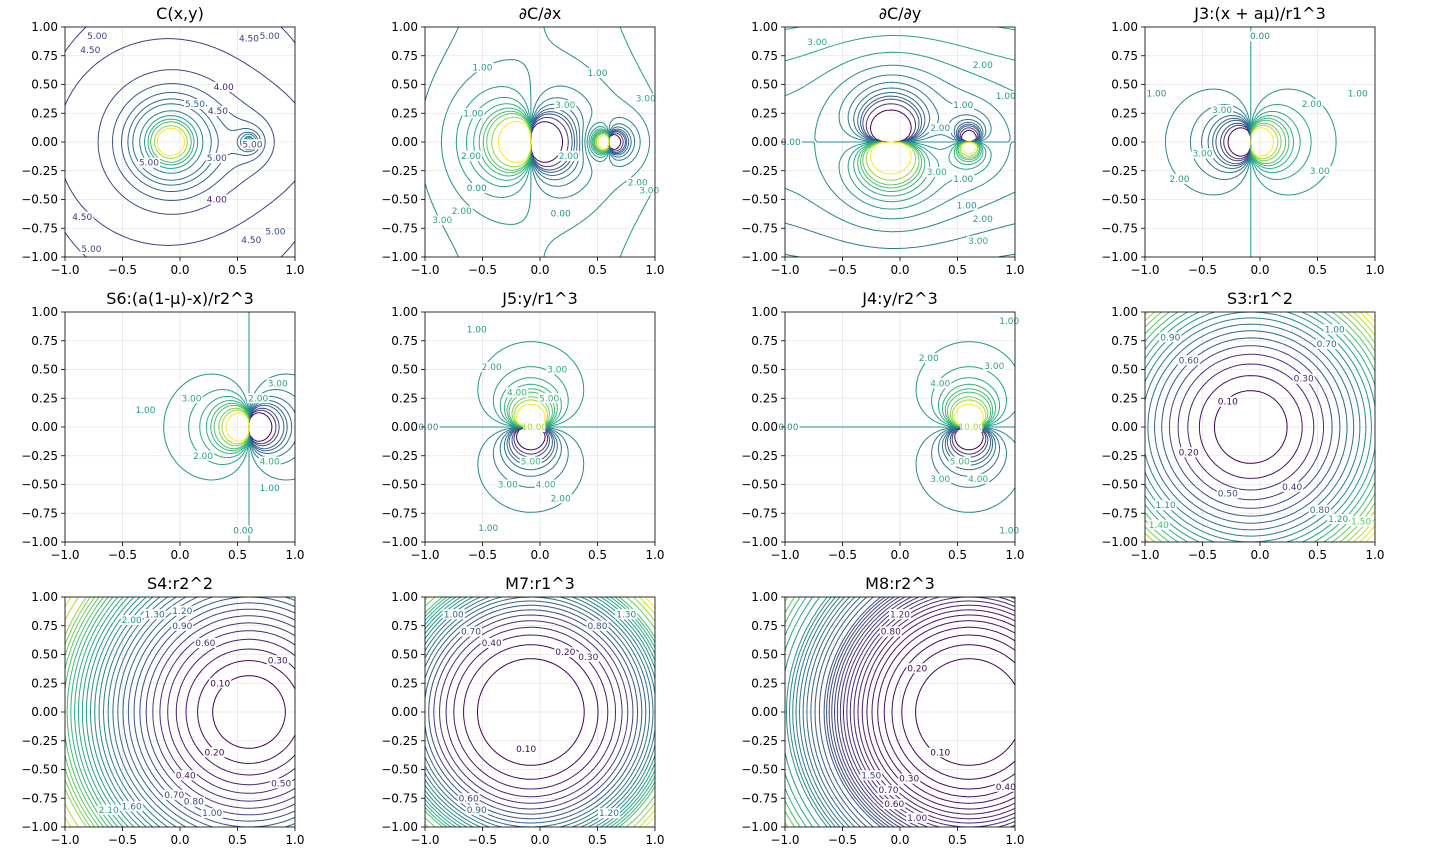 This screenshot has height=856, width=1440. Describe the element at coordinates (899, 298) in the screenshot. I see `subplot-title: J4:y/r2^3` at that location.